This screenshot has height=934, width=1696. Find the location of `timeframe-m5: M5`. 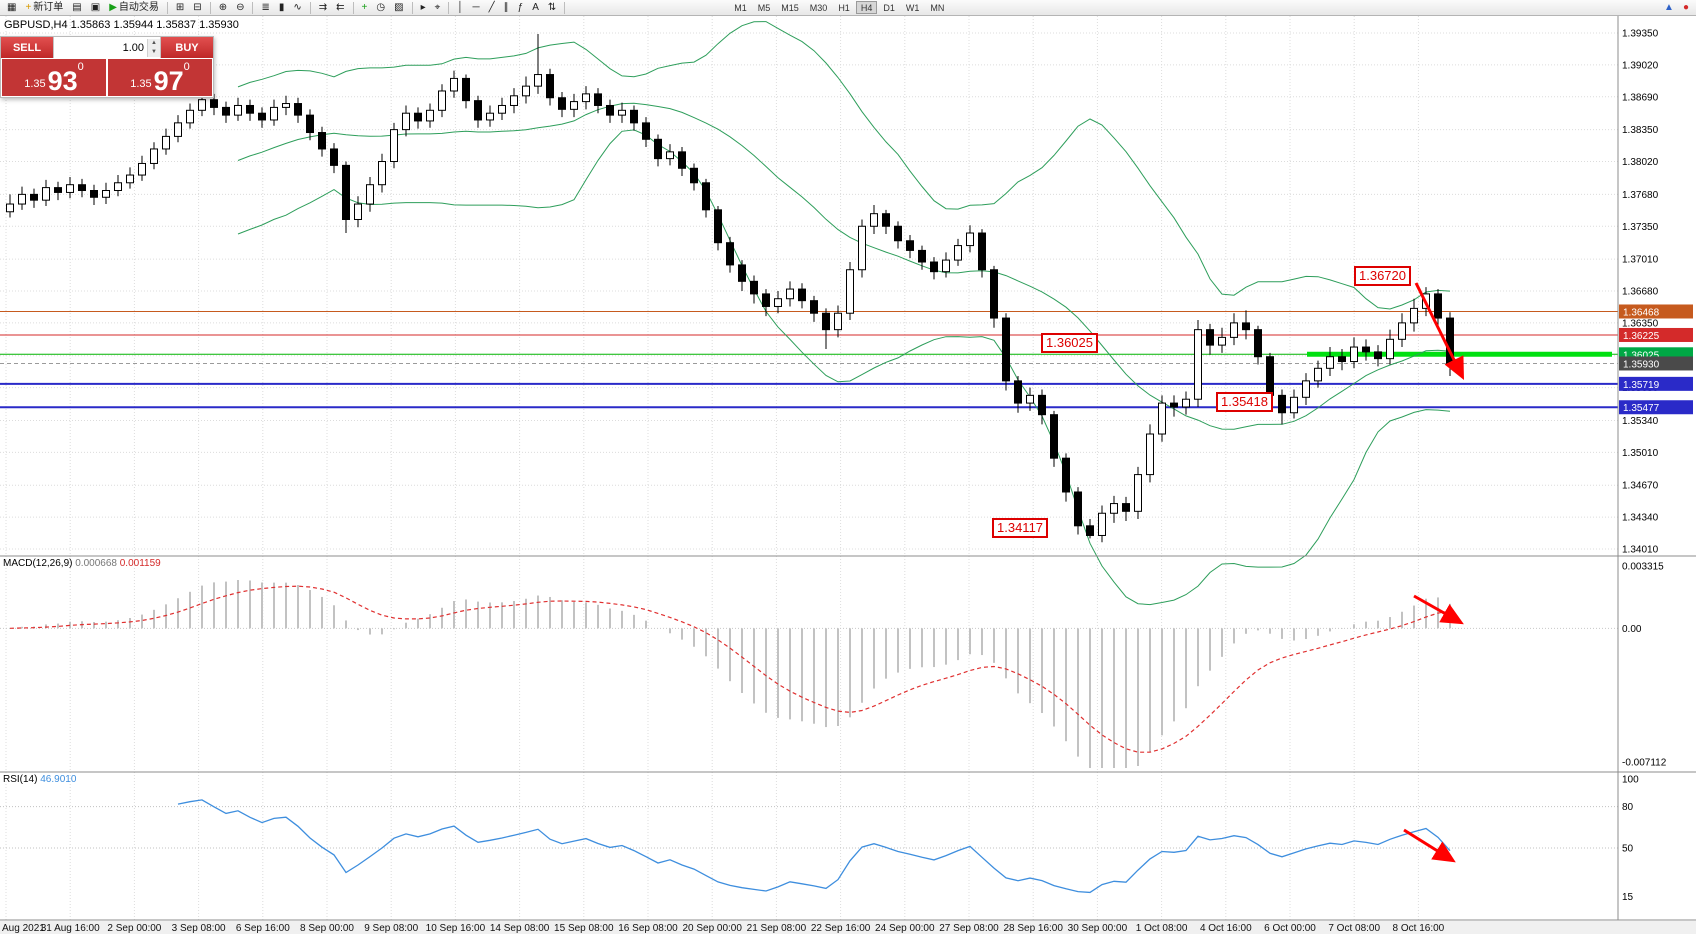

timeframe-m5: M5 is located at coordinates (764, 7).